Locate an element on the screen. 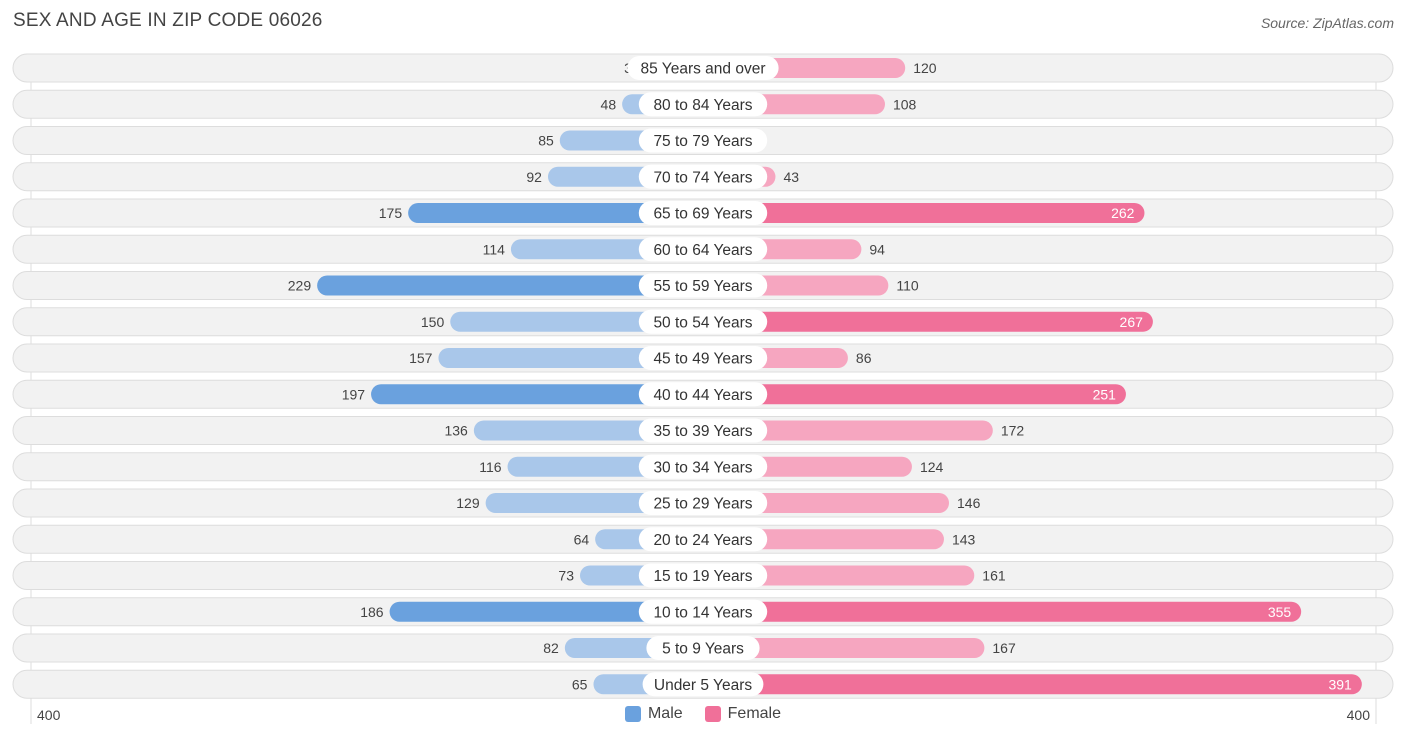 Image resolution: width=1406 pixels, height=740 pixels. category-label: 25 to 29 Years is located at coordinates (702, 504).